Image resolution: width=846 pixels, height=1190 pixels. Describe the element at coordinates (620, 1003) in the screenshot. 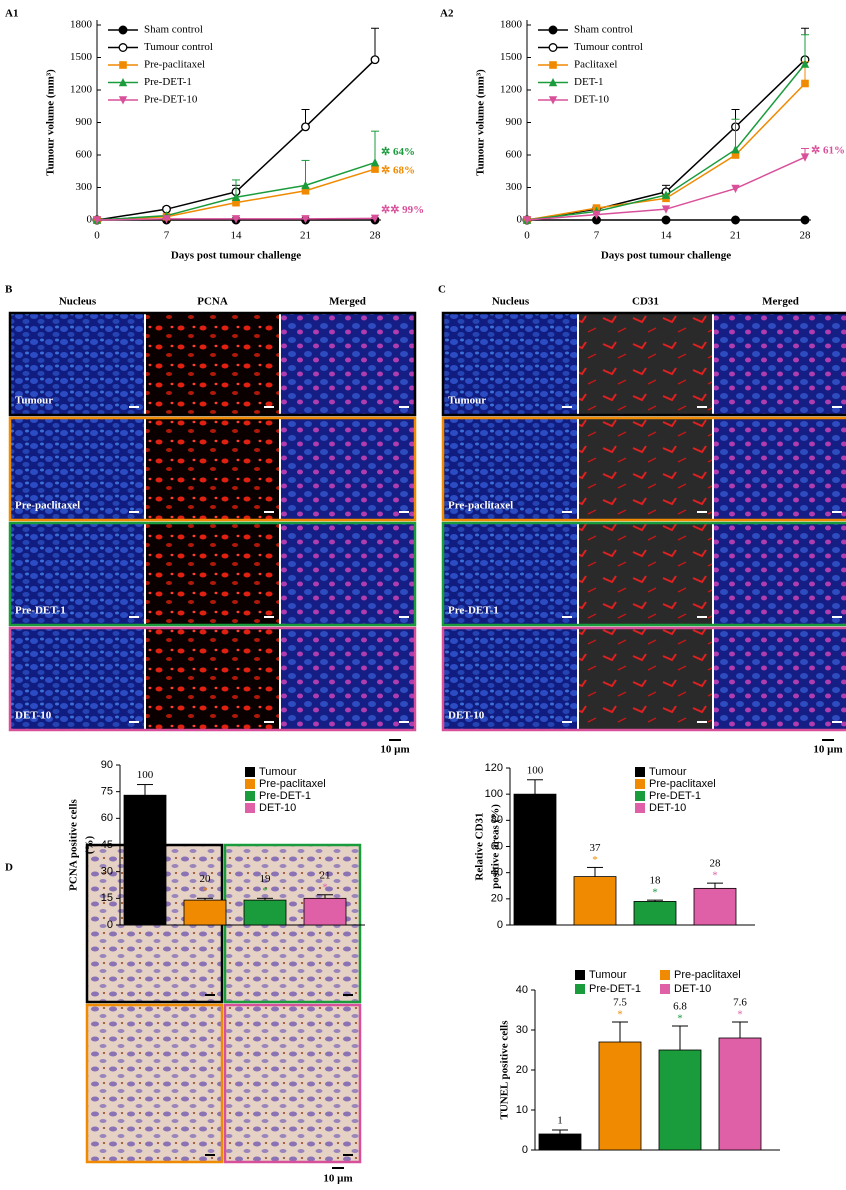

I see `bar-label: 7.5` at that location.